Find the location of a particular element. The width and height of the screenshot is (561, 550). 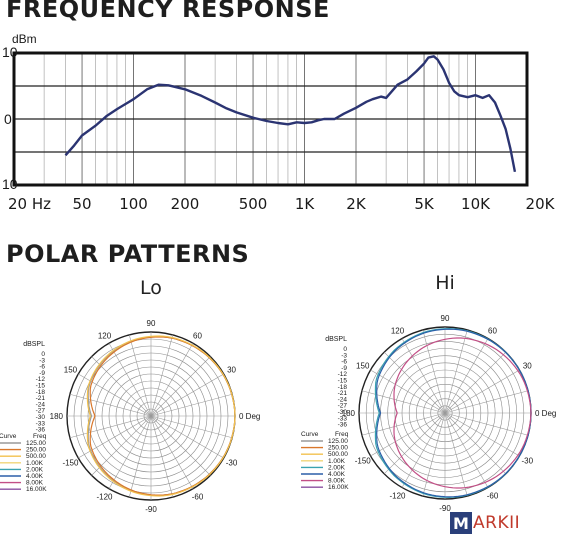

polar-legend-header: Curve is located at coordinates (8, 436).